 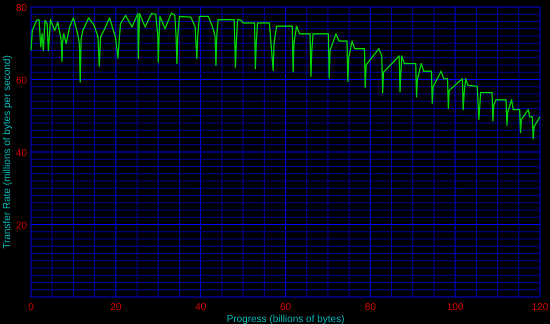 I want to click on x-tick-label: 0, so click(x=31, y=307).